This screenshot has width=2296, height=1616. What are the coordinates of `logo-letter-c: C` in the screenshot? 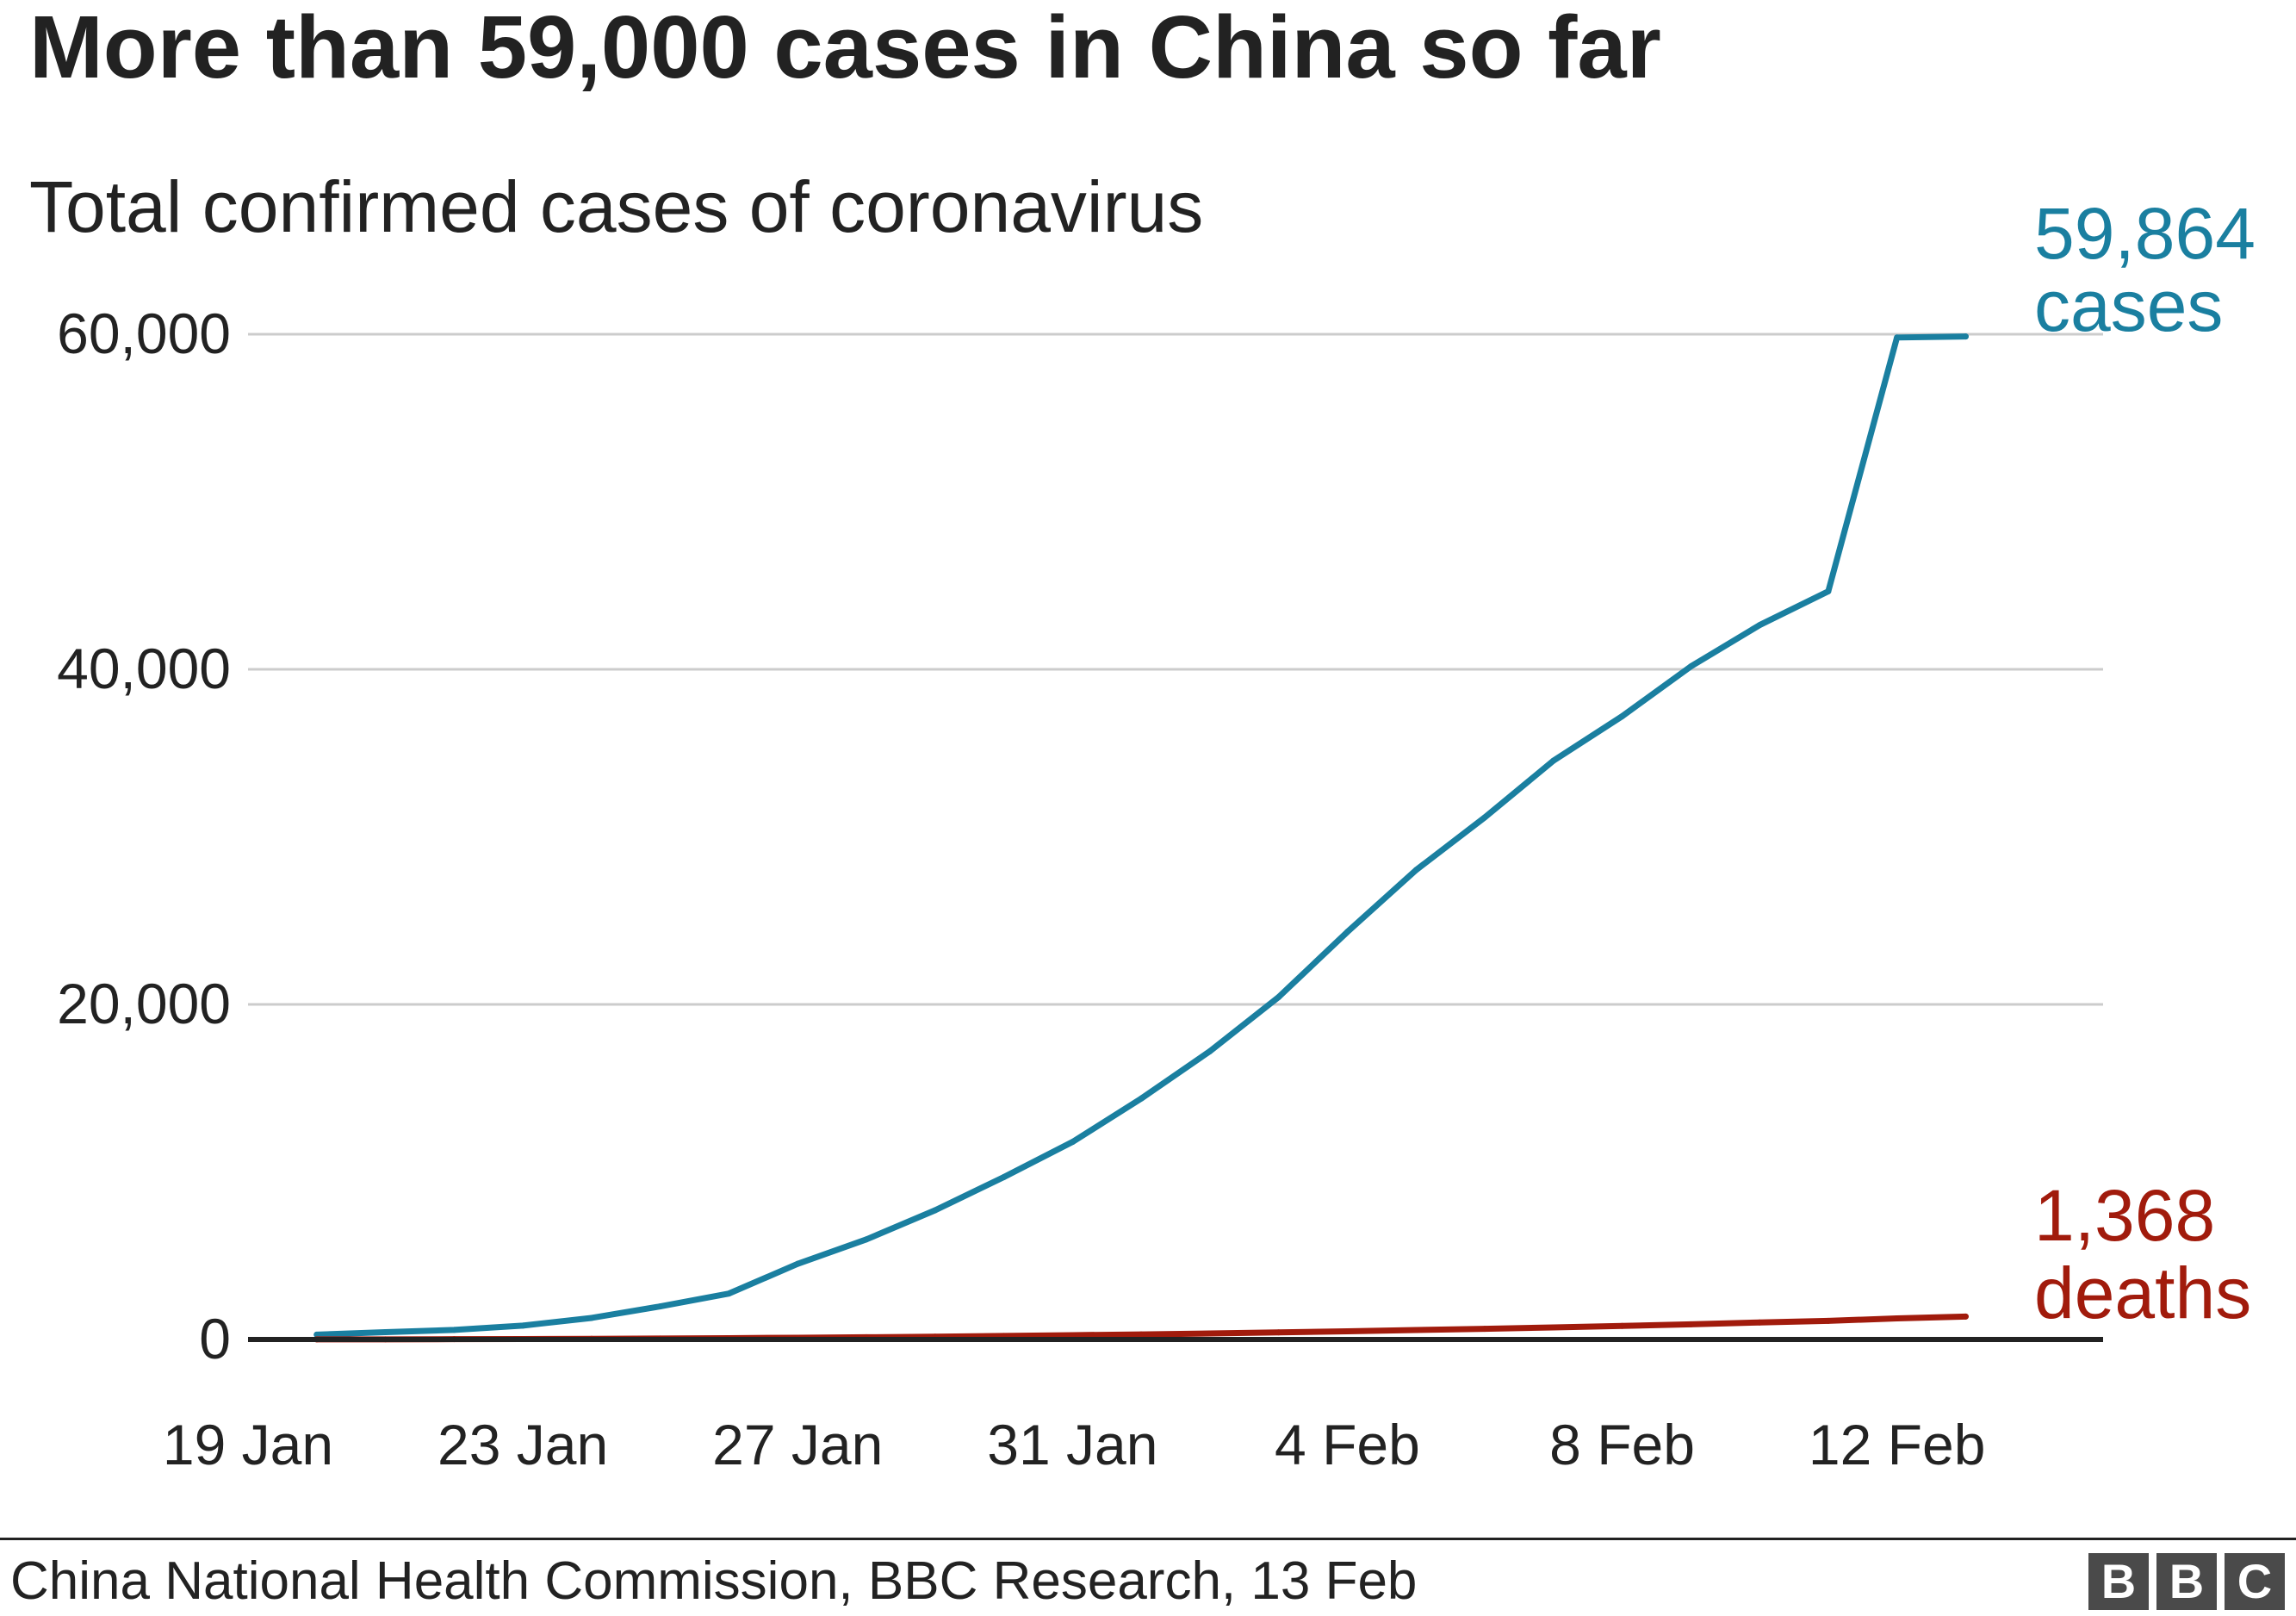 It's located at (2255, 1581).